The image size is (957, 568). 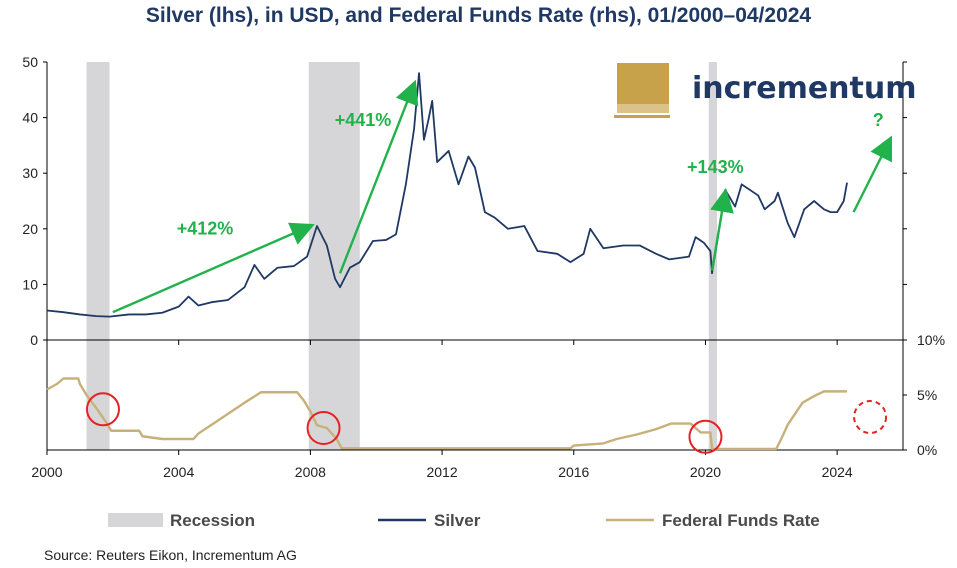 I want to click on legend: Recession Silver Federal Funds Rate, so click(x=464, y=520).